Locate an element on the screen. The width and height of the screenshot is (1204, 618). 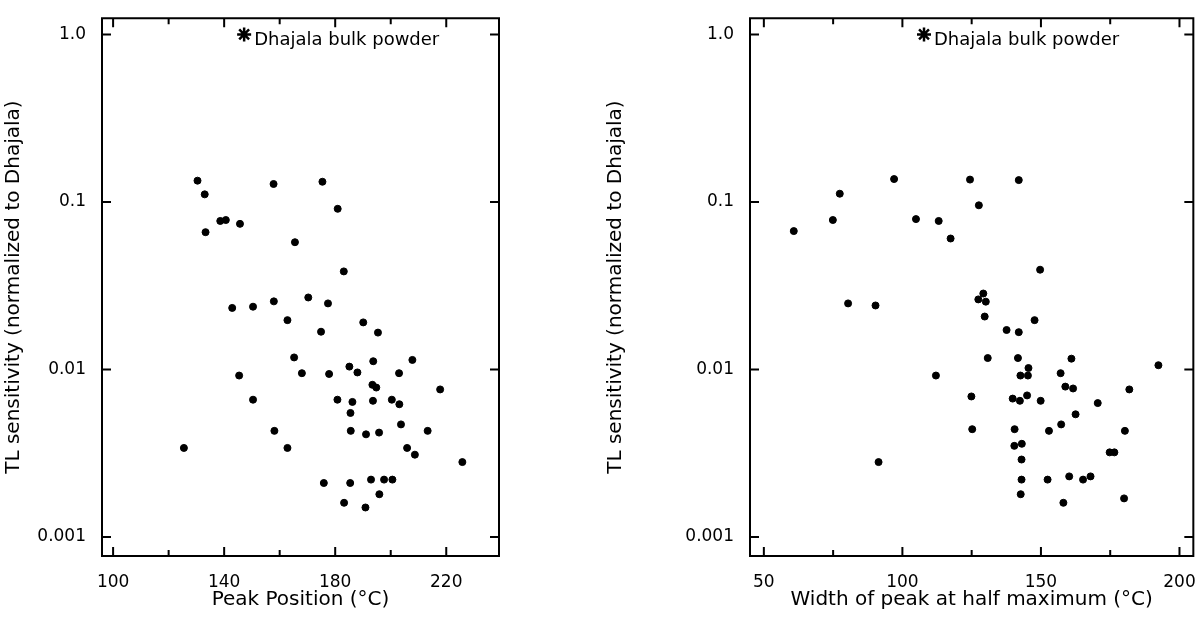
x-tick-label: 100 is located at coordinates (113, 580).